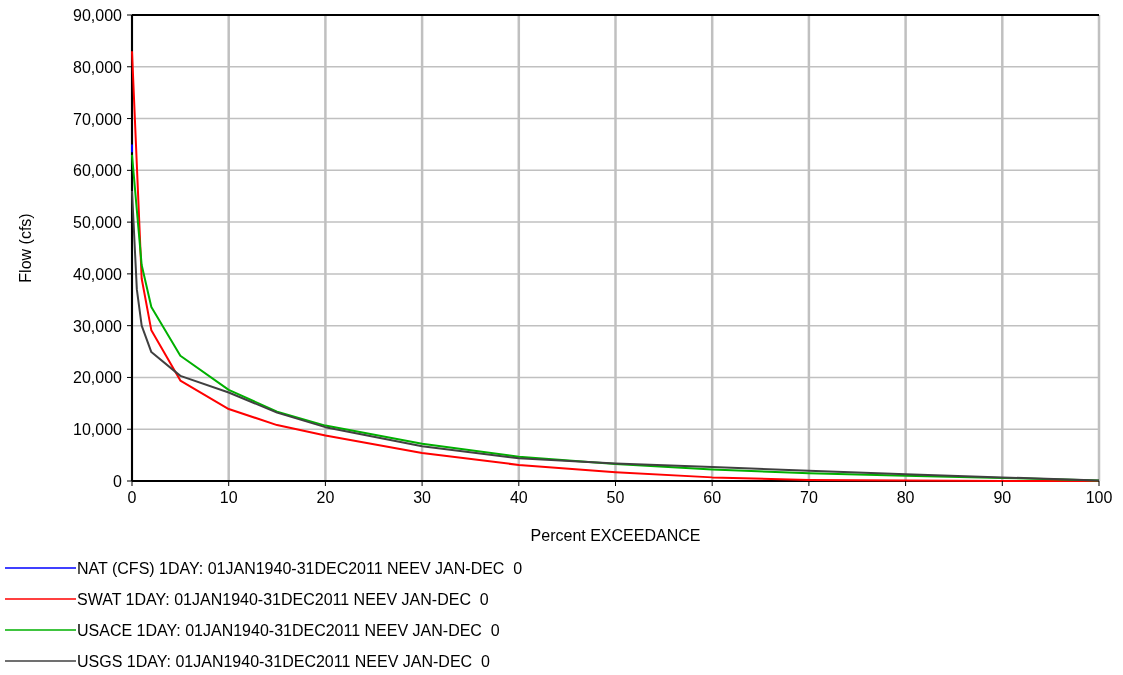  What do you see at coordinates (98, 378) in the screenshot?
I see `y-tick-label: 20,000` at bounding box center [98, 378].